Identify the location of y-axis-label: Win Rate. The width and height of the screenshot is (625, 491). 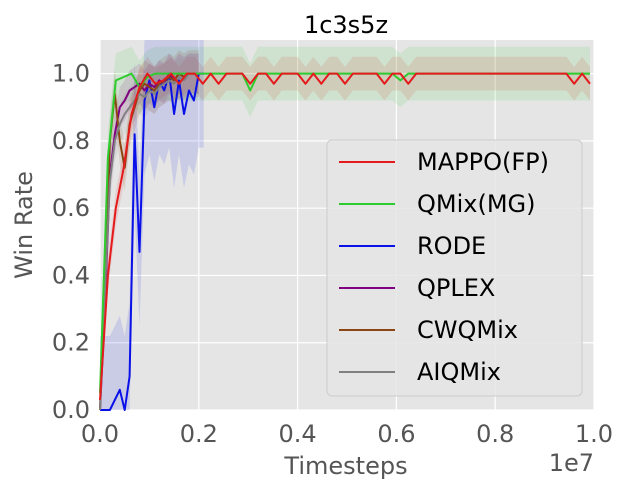
(24, 225).